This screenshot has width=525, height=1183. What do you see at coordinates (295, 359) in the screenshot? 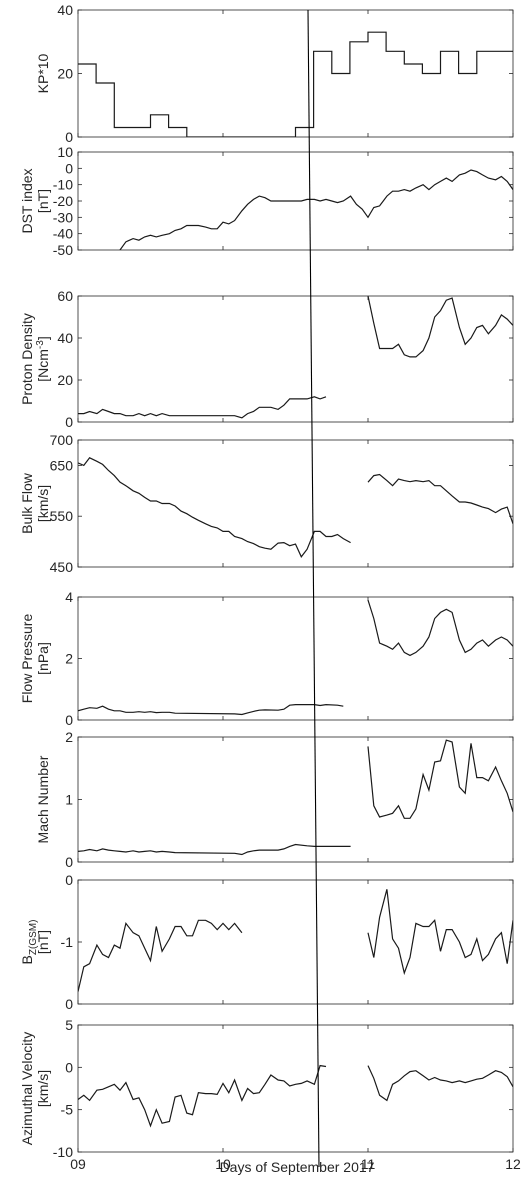
I see `density-axes-box` at bounding box center [295, 359].